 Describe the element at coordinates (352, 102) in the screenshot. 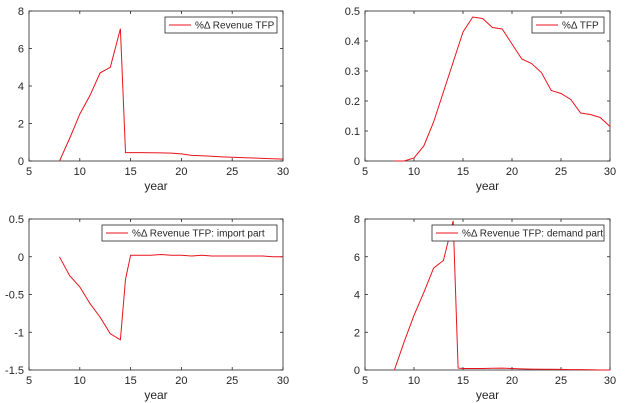

I see `y-tick-label: 0.2` at that location.